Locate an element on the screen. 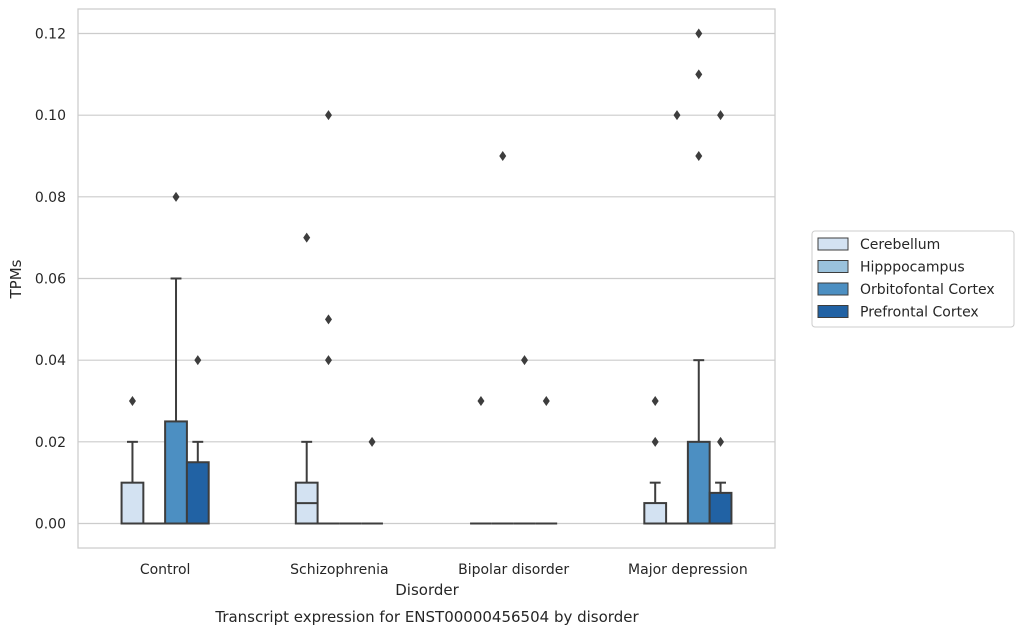 The height and width of the screenshot is (634, 1023). y-axis-ticks: 0.00 0.02 0.04 0.06 0.08 0.10 0.12 is located at coordinates (50, 280).